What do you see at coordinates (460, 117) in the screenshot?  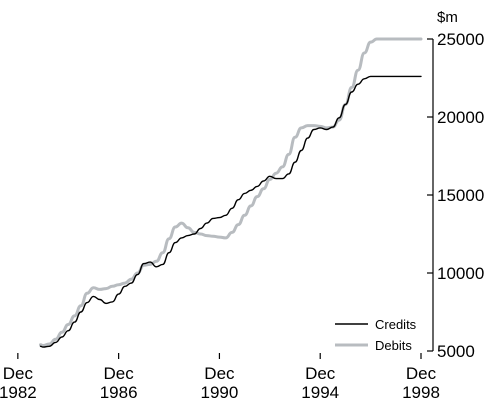 I see `y-tick-label: 20000` at bounding box center [460, 117].